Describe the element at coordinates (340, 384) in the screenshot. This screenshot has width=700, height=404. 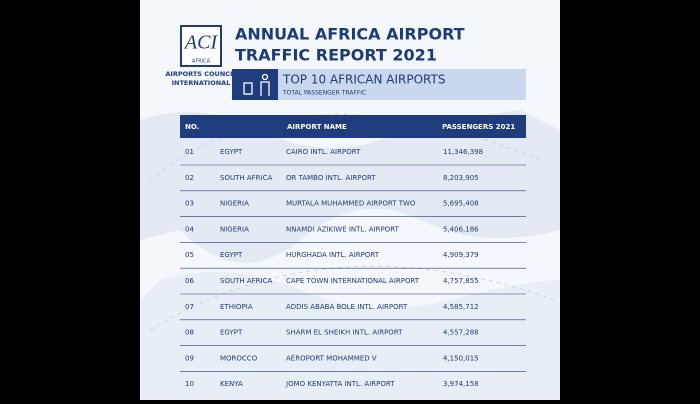
I see `airport-name: JOMO KENYATTA INTL. AIRPORT` at that location.